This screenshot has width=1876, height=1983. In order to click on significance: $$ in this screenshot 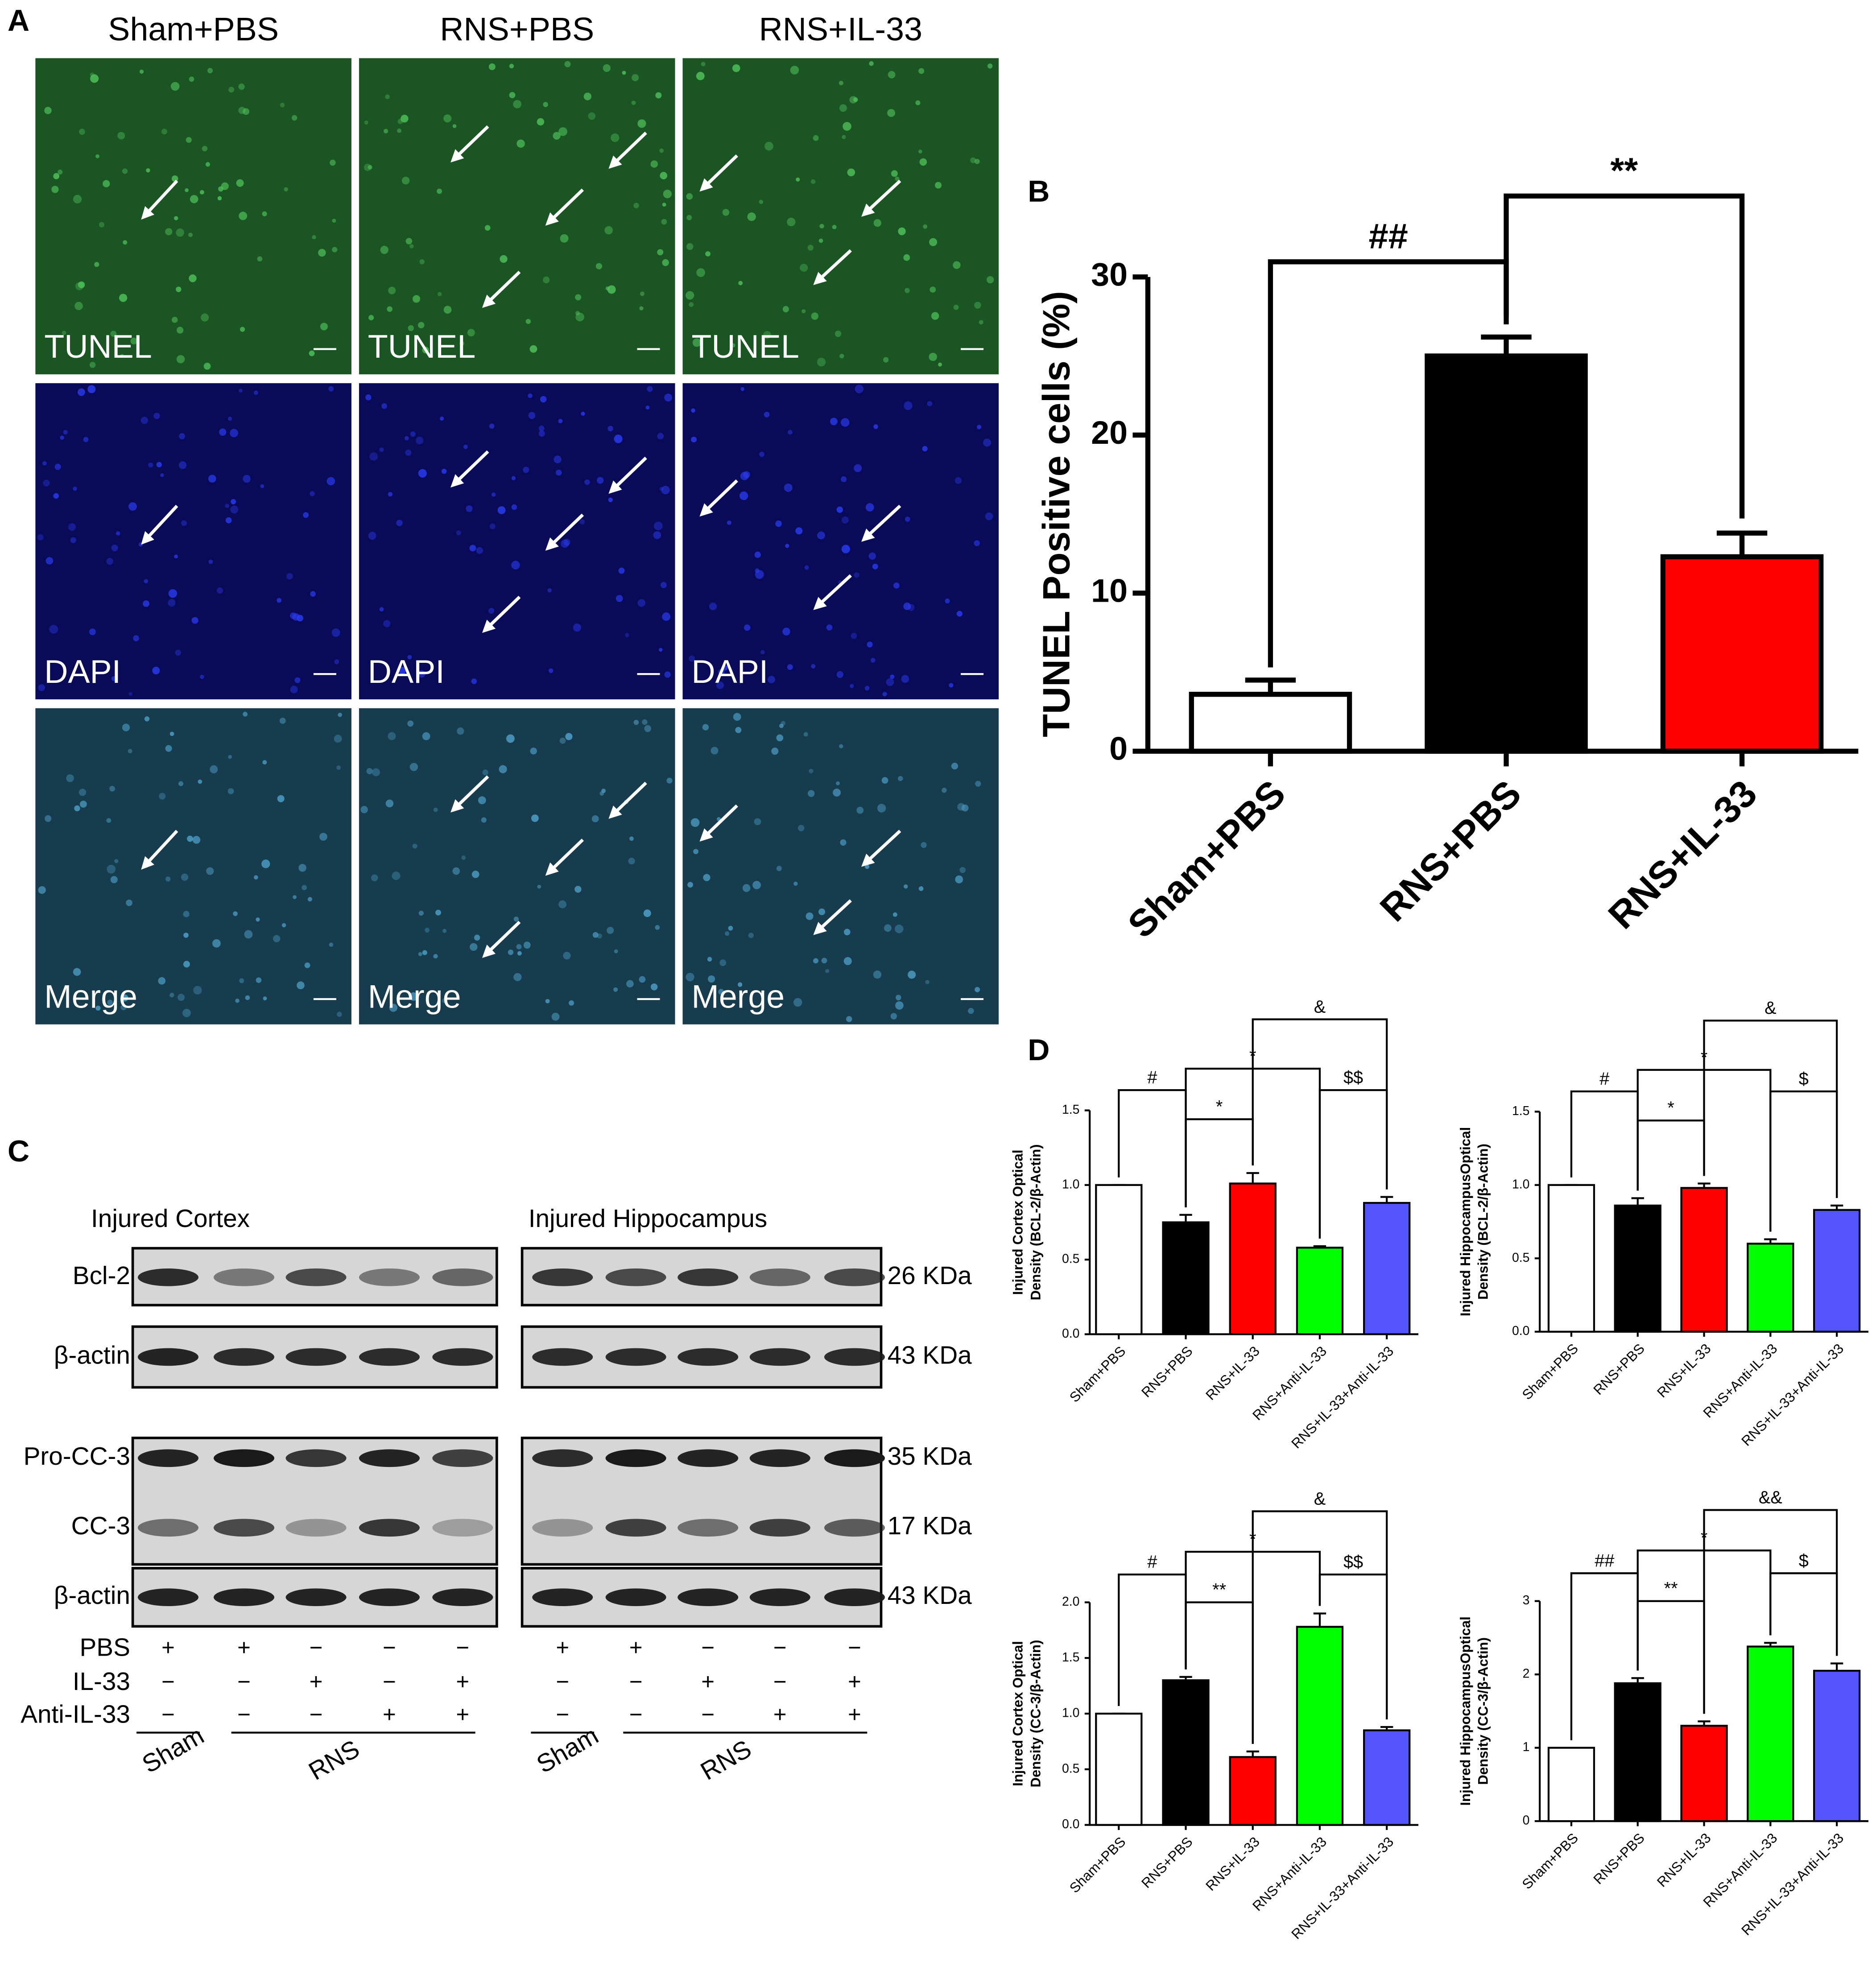, I will do `click(1353, 1077)`.